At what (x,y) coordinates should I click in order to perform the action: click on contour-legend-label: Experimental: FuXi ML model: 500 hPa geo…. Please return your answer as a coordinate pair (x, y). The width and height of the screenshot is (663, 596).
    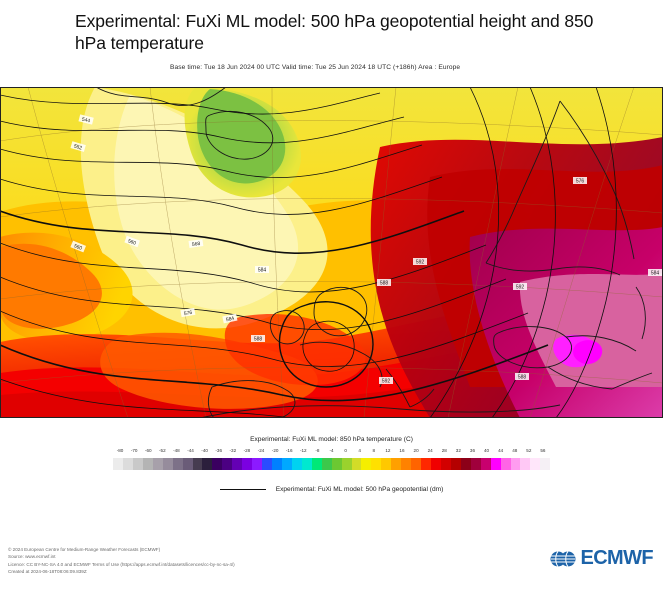
    Looking at the image, I should click on (359, 489).